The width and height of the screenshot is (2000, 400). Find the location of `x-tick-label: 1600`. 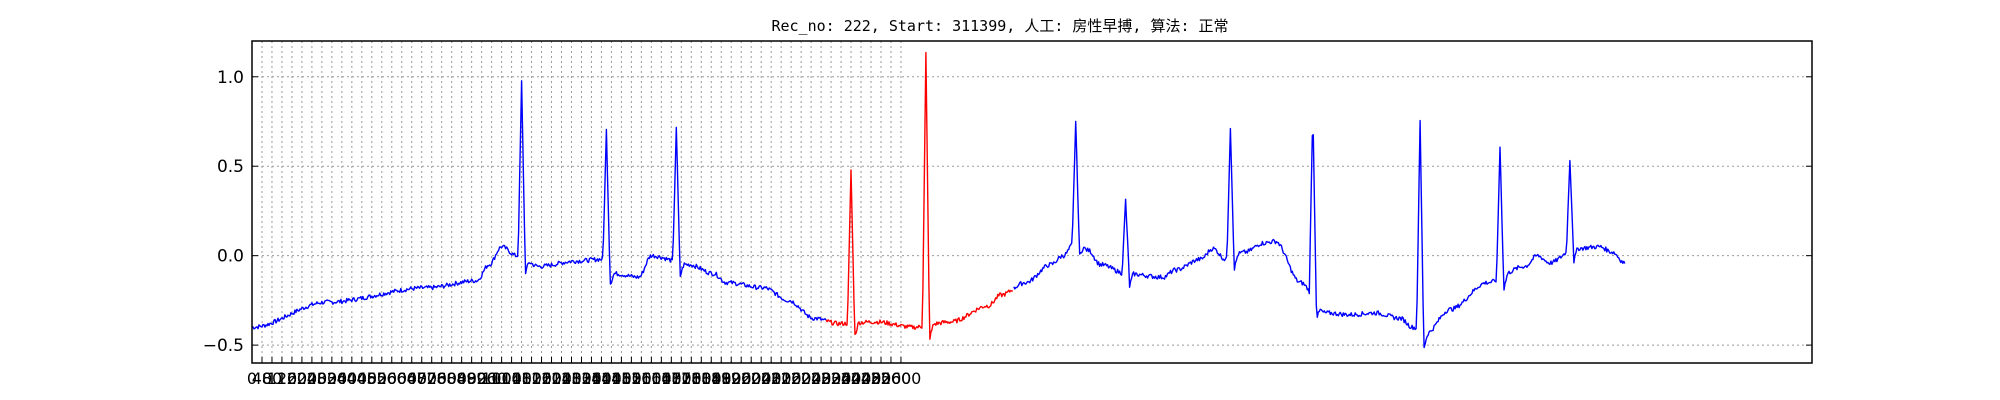

x-tick-label: 1600 is located at coordinates (651, 378).